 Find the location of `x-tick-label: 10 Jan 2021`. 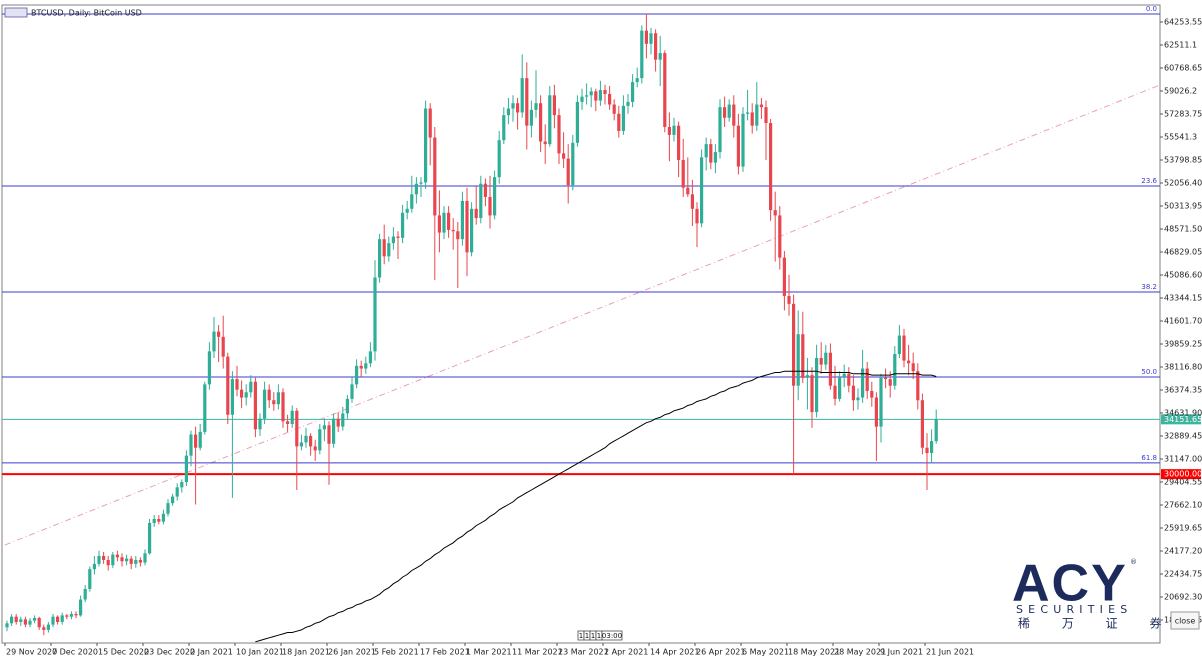

x-tick-label: 10 Jan 2021 is located at coordinates (260, 652).